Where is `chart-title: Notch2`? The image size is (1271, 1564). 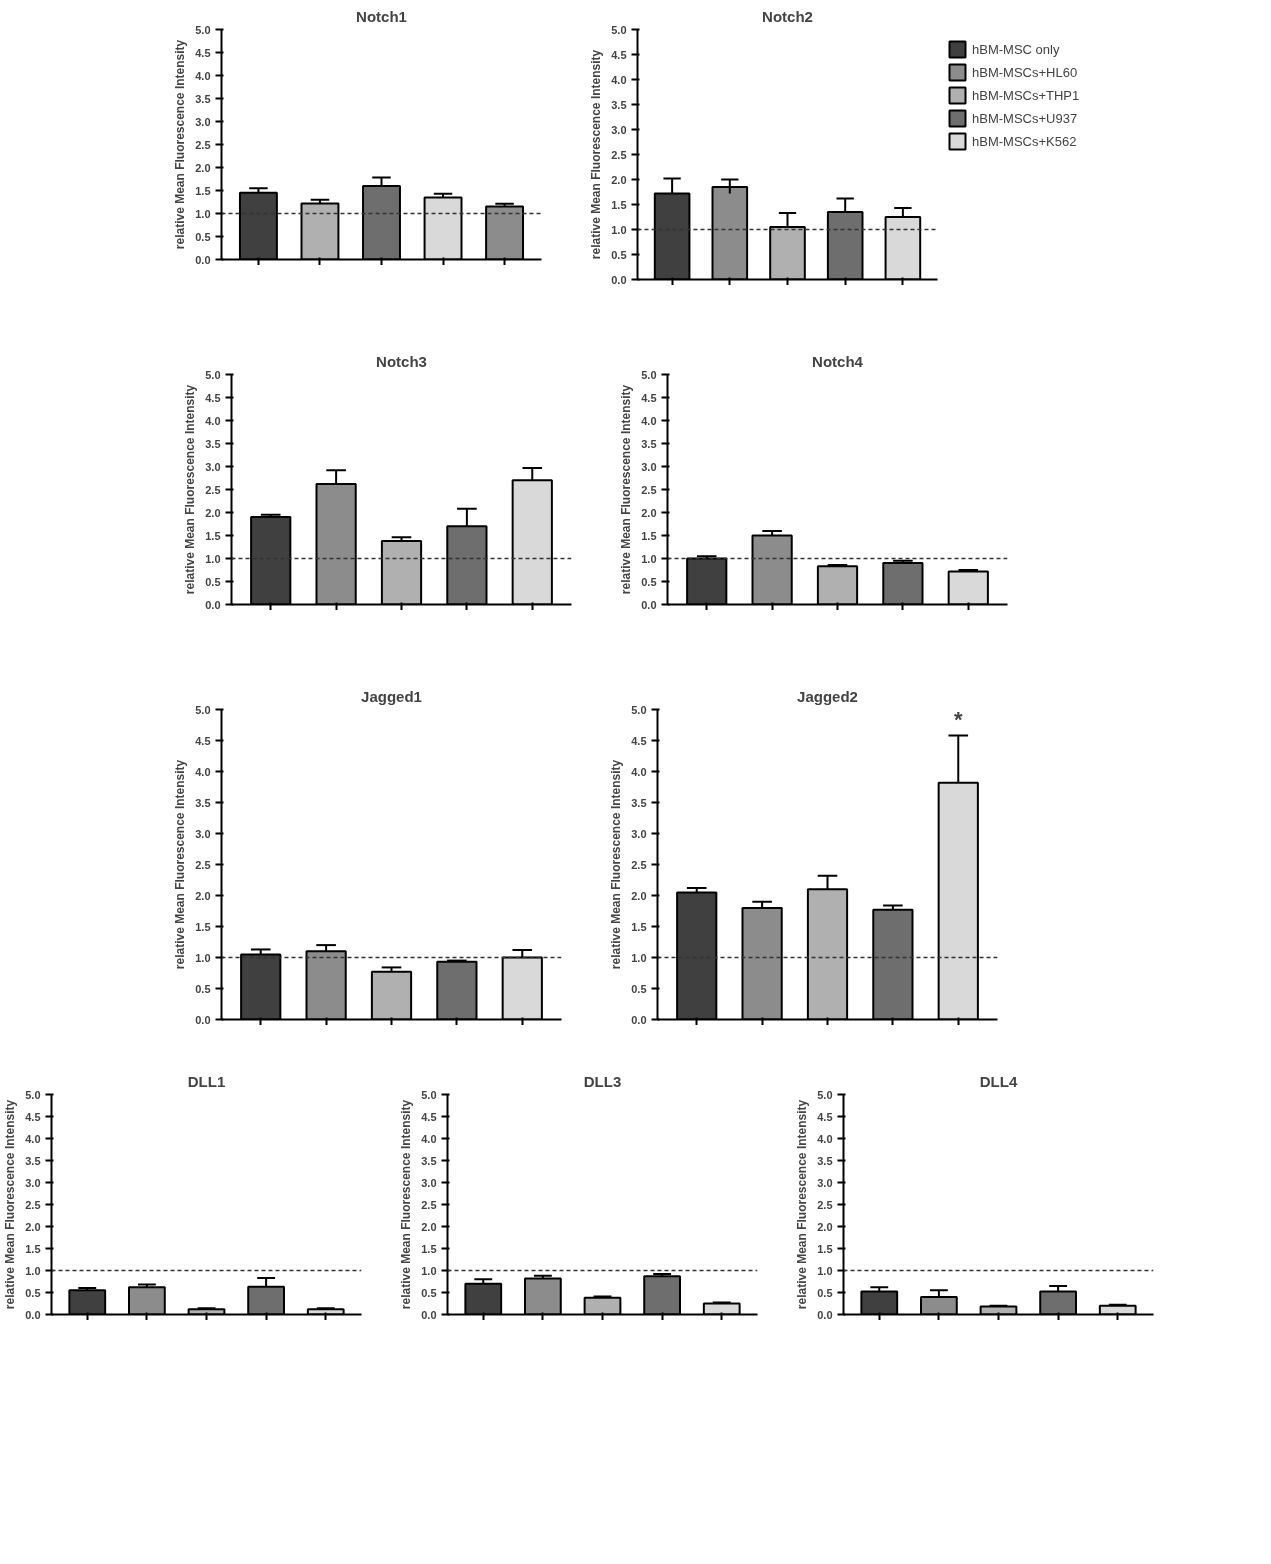 chart-title: Notch2 is located at coordinates (787, 16).